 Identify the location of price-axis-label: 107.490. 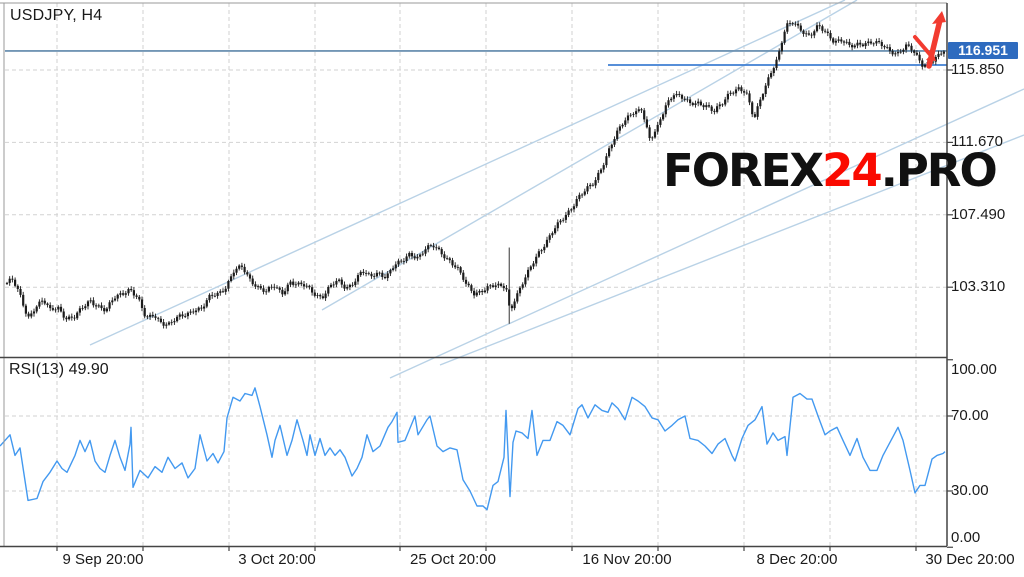
(978, 214).